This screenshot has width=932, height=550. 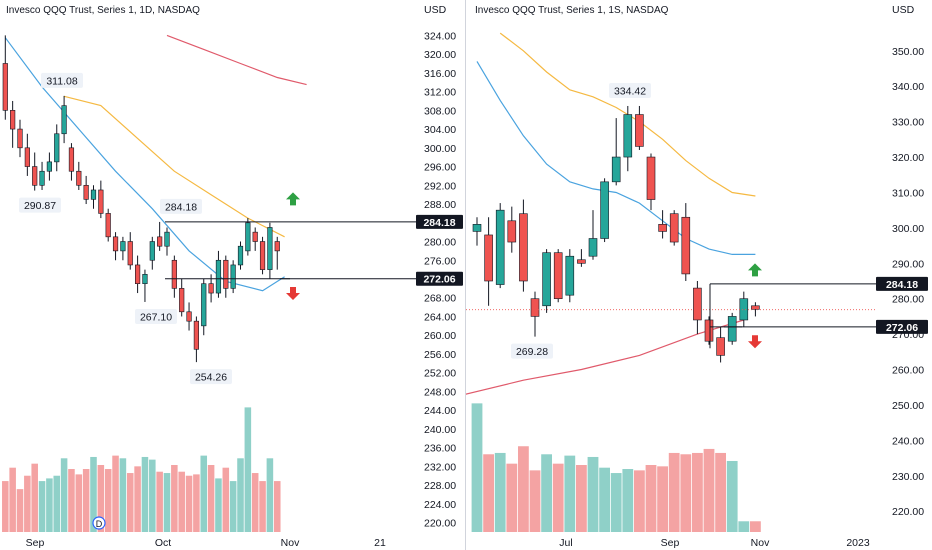 I want to click on price-callout-label: 269.28, so click(x=532, y=352).